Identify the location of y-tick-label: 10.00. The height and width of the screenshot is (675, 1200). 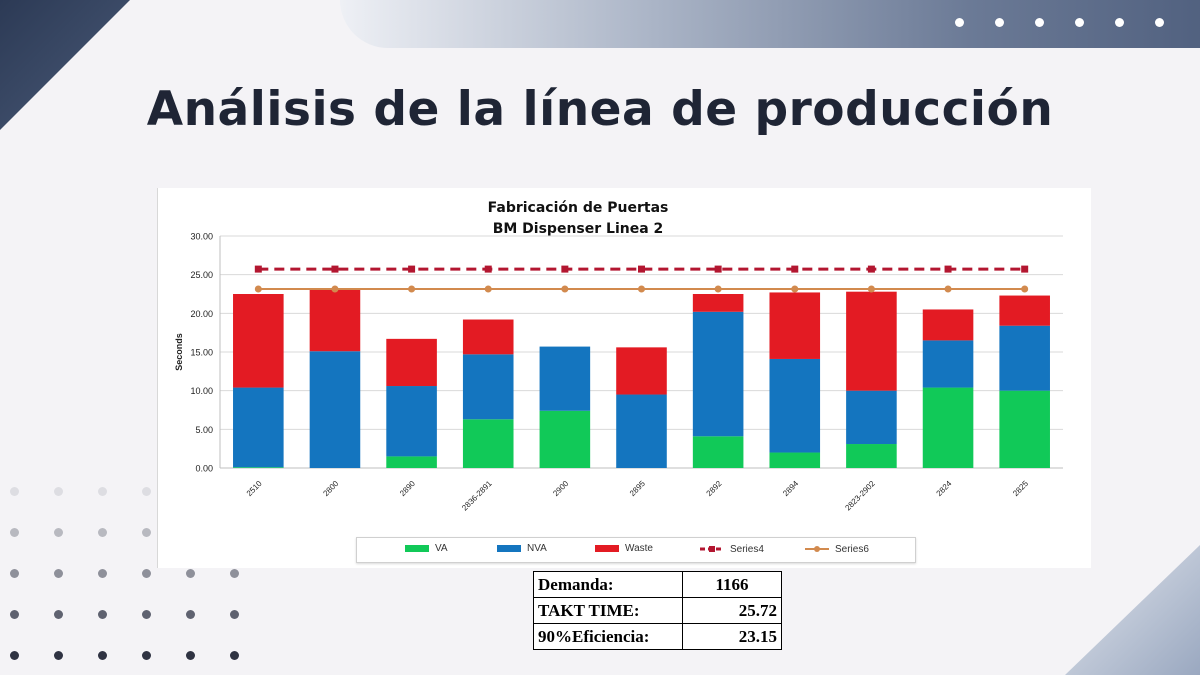
(201, 391).